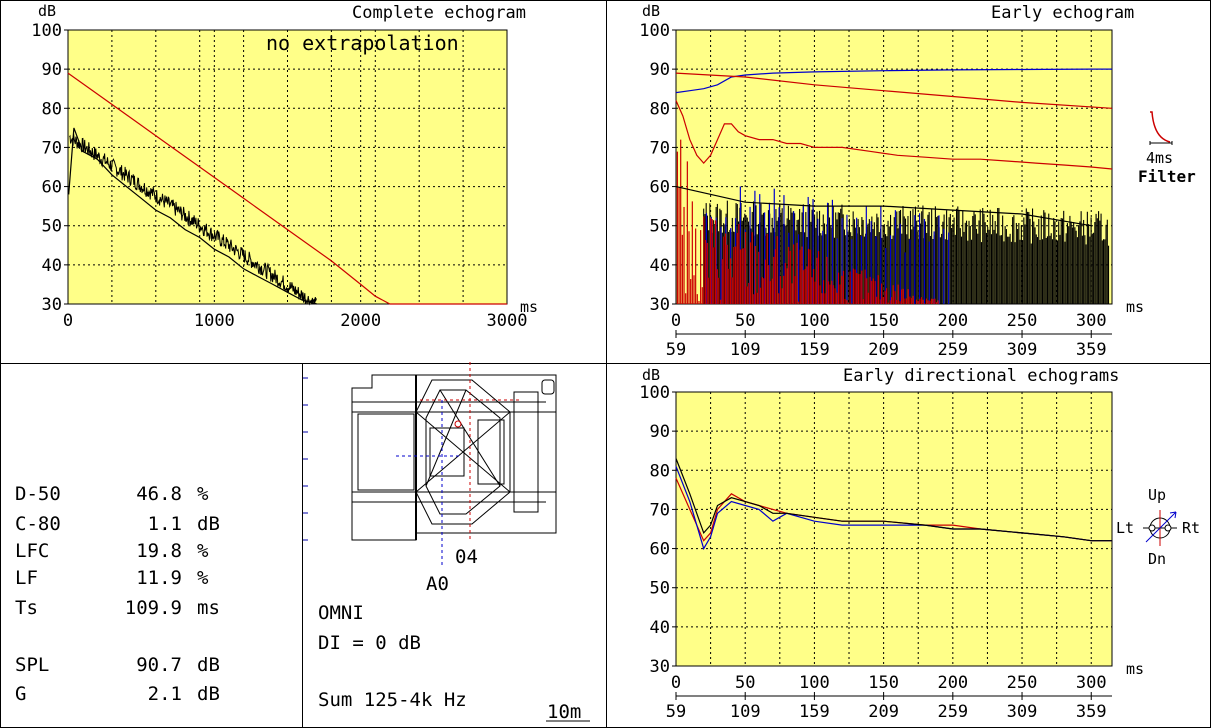 The image size is (1211, 728). I want to click on metric-value: 90.7, so click(159, 665).